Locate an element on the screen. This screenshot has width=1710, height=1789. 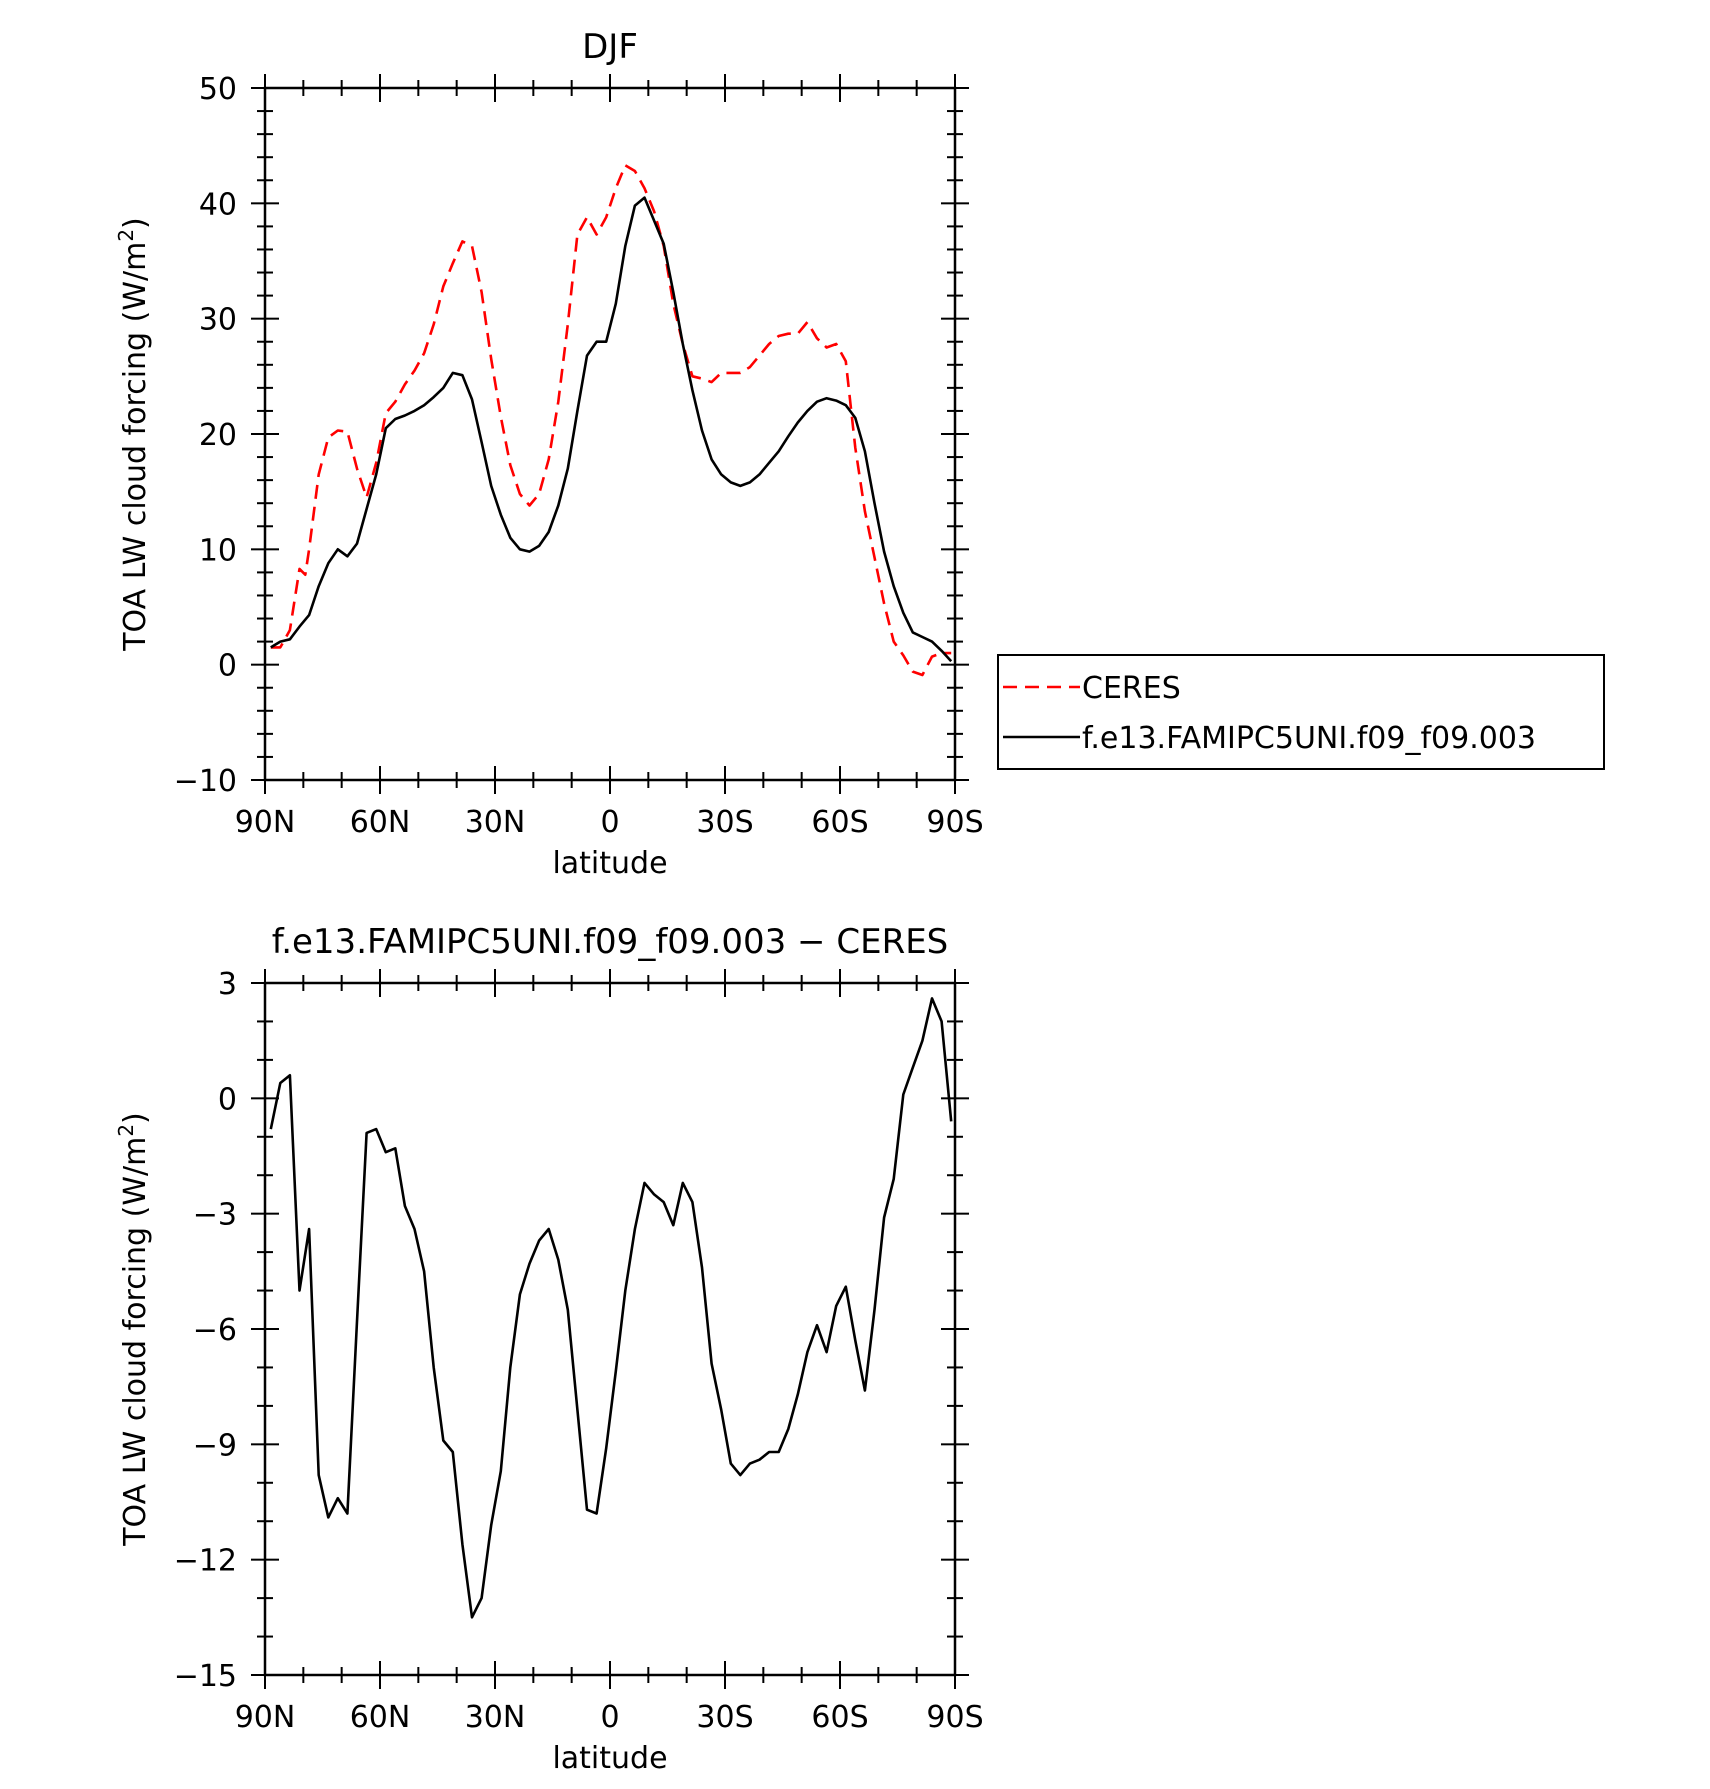
legend-box is located at coordinates (1301, 712).